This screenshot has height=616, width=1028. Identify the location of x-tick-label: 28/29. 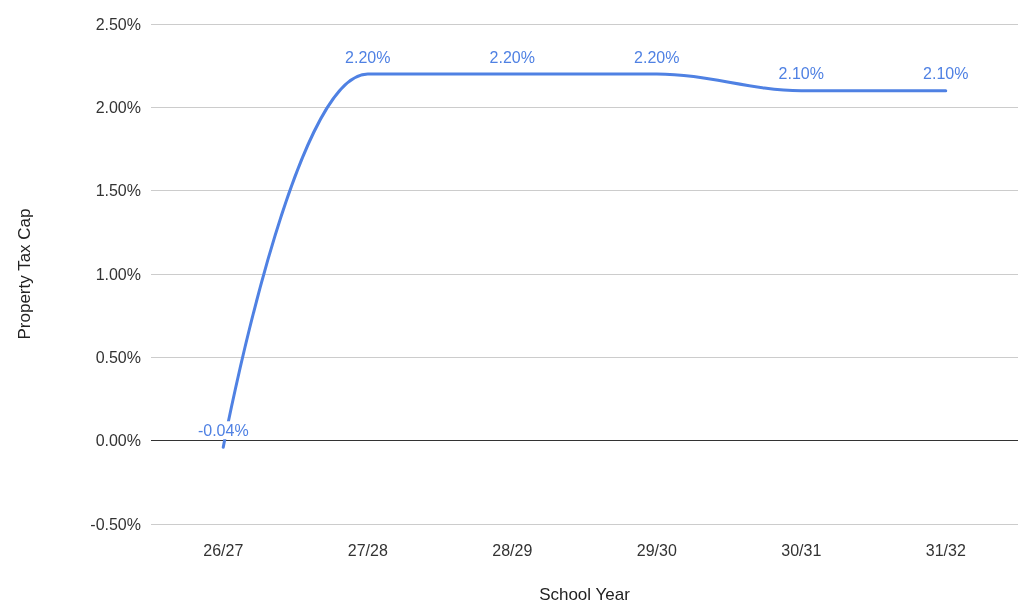
(512, 550).